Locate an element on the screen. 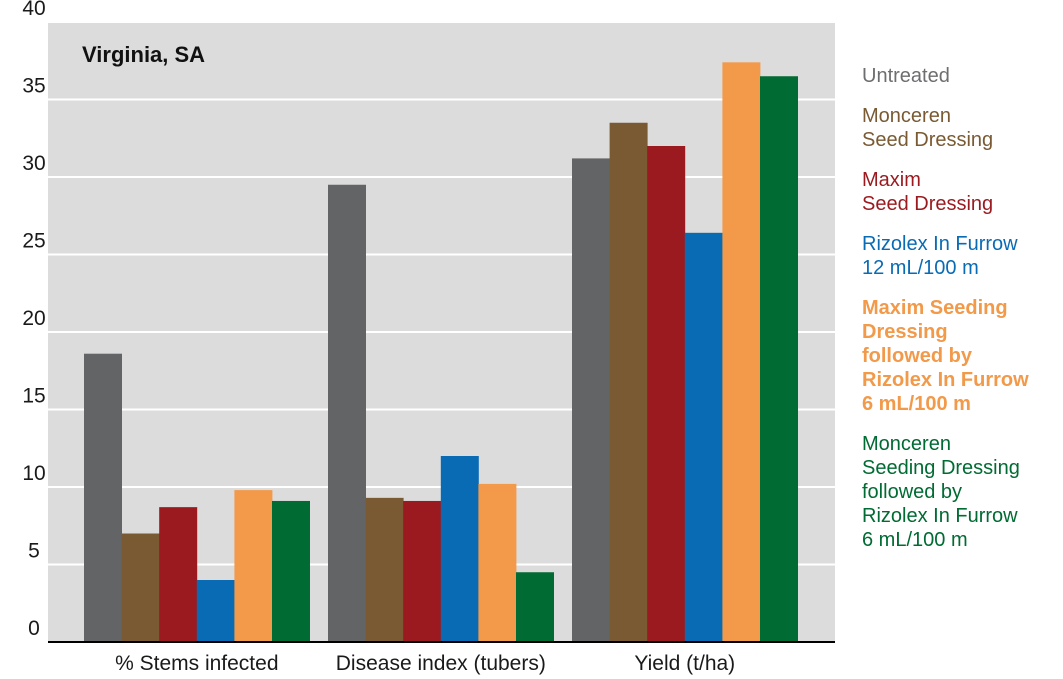  y-tick-label: 40 is located at coordinates (33, 10).